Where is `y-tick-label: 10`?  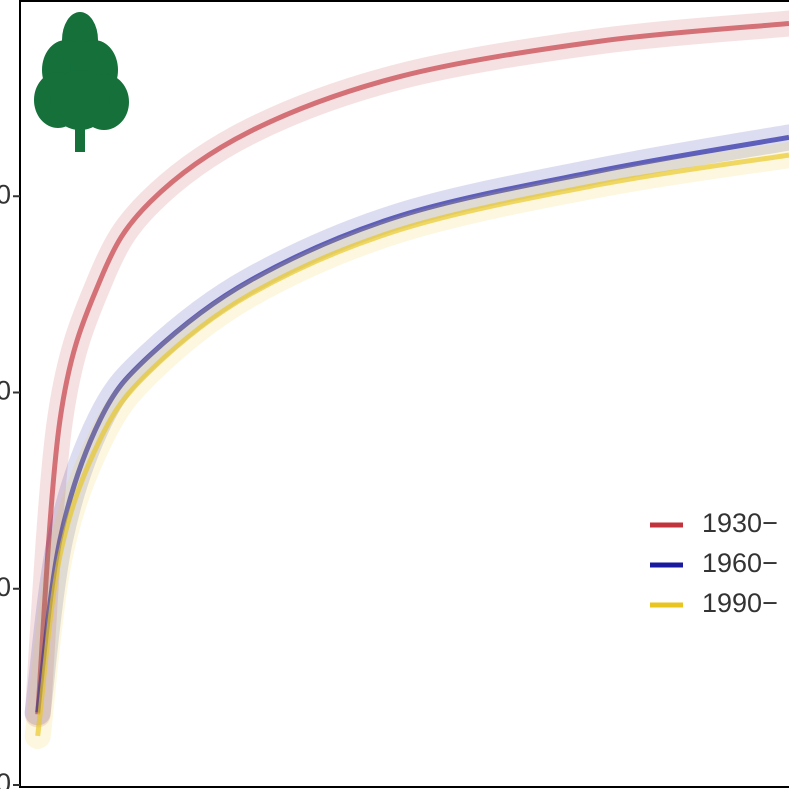
y-tick-label: 10 is located at coordinates (5, 587).